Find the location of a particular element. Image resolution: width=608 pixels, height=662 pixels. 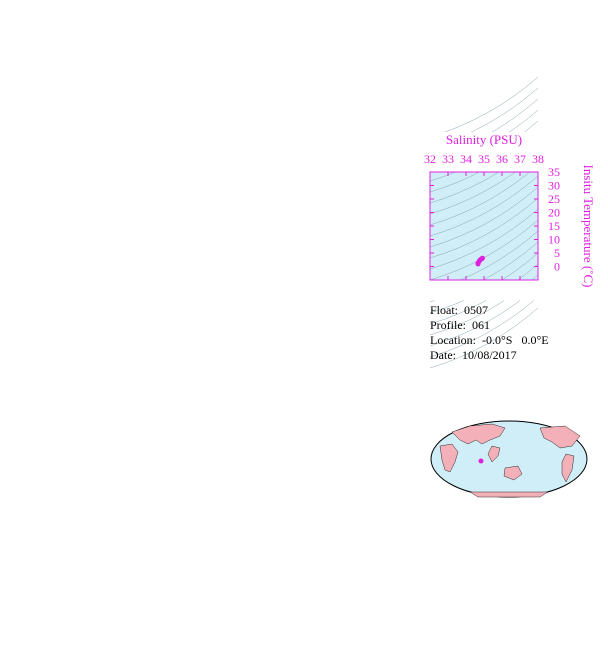

info-location: Location: -0.0°S 0.0°E is located at coordinates (489, 340).